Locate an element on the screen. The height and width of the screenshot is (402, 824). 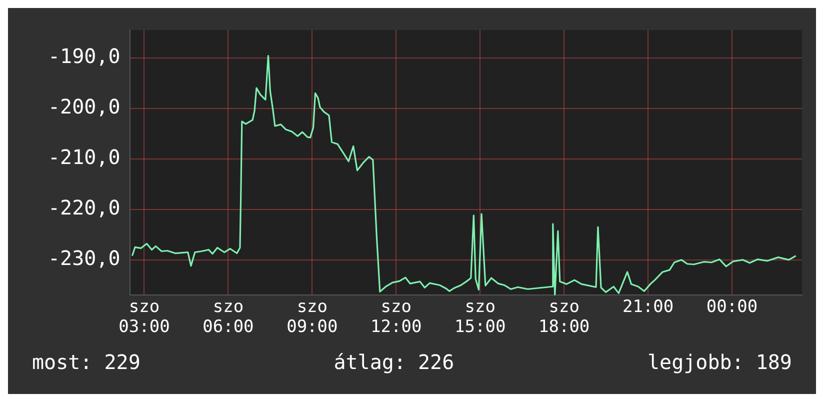
x-tick-label: szo 06:00 is located at coordinates (228, 317).